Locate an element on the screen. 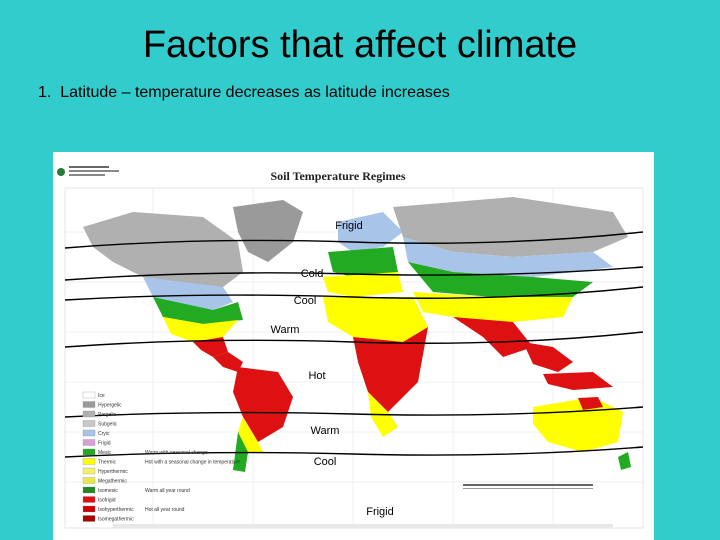  legend-label: Isomegathermic is located at coordinates (116, 520).